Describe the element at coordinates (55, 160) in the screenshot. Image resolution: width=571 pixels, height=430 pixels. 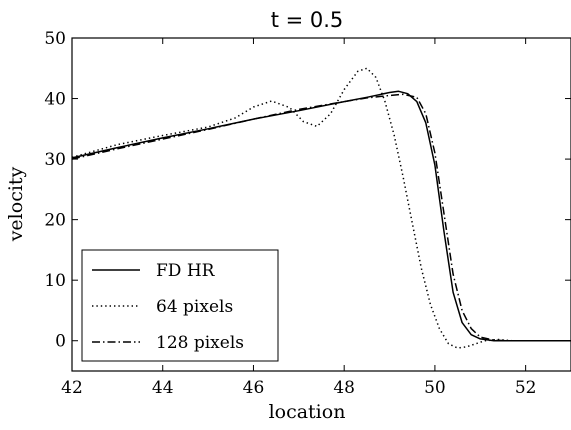
I see `y-tick-label: 30` at that location.